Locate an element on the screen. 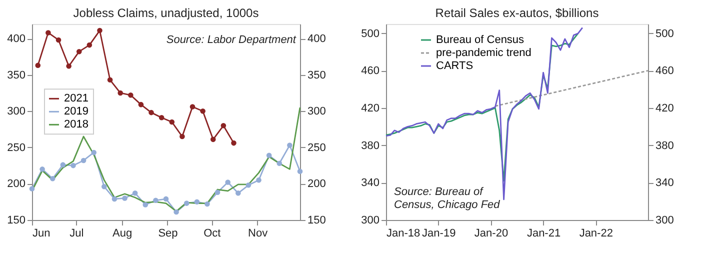 The height and width of the screenshot is (260, 708). x-tick-label: Jun is located at coordinates (41, 234).